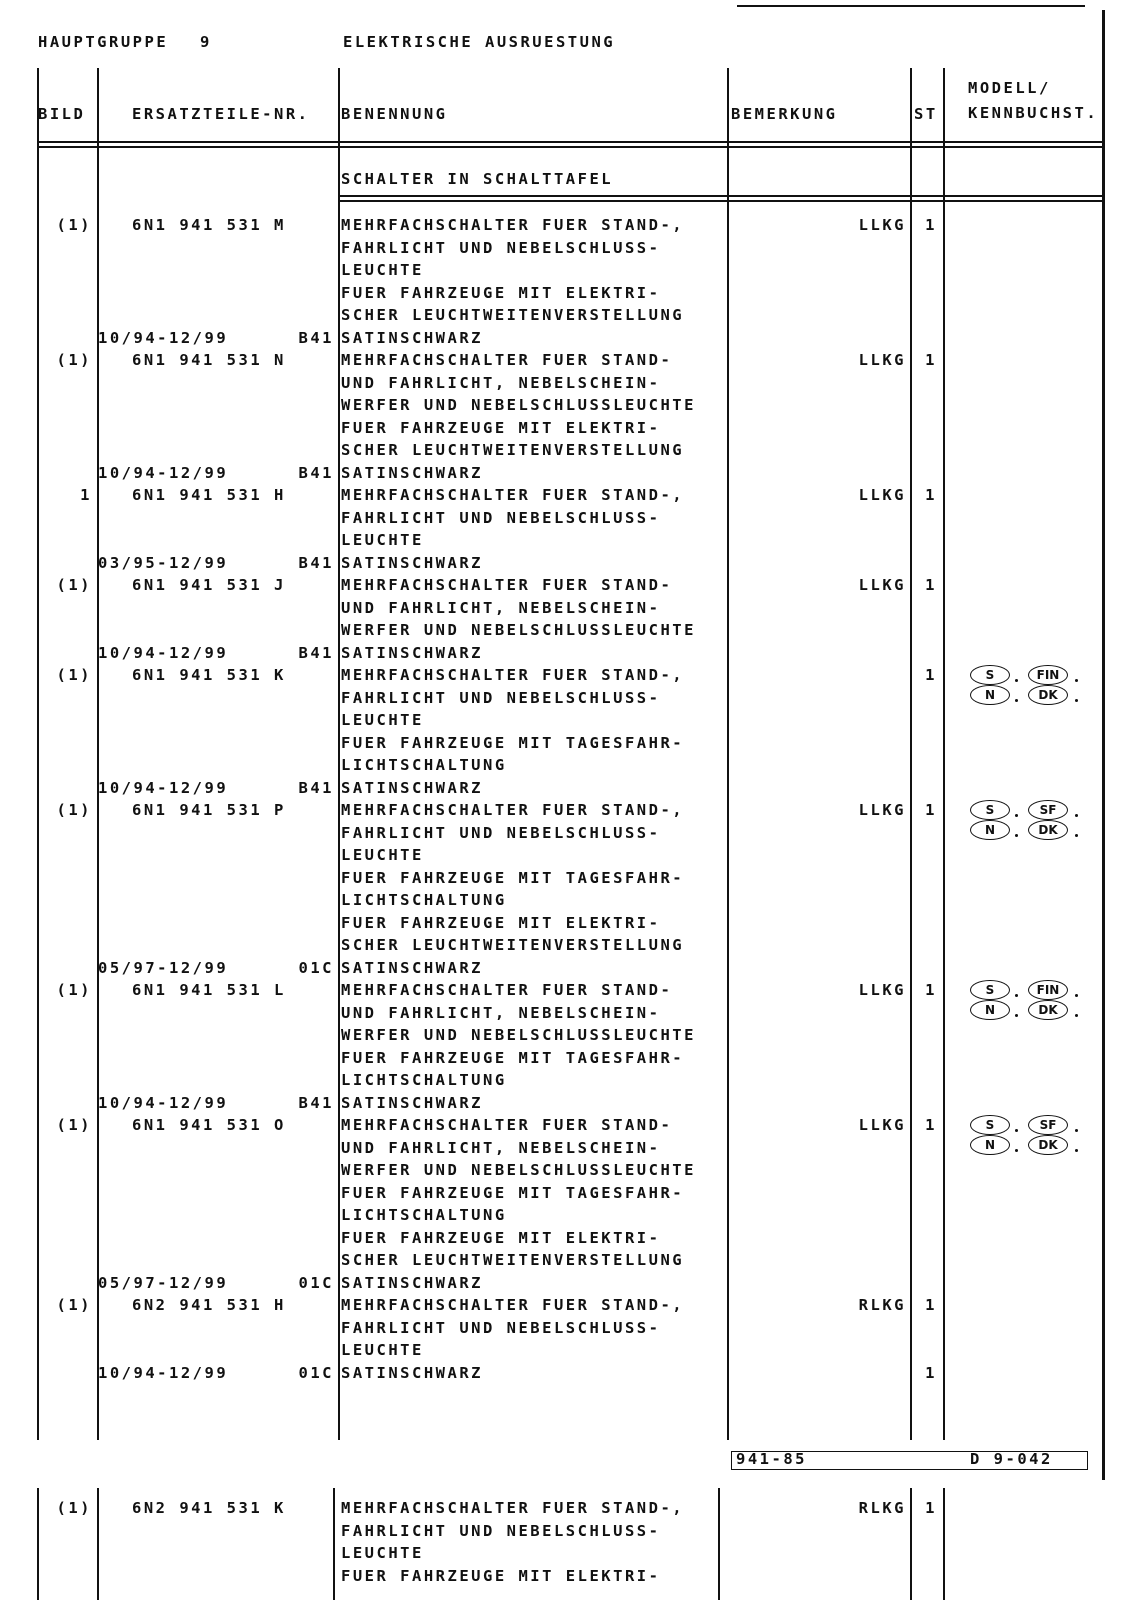 This screenshot has height=1600, width=1146. Describe the element at coordinates (1011, 1459) in the screenshot. I see `footer-right: D 9-042` at that location.